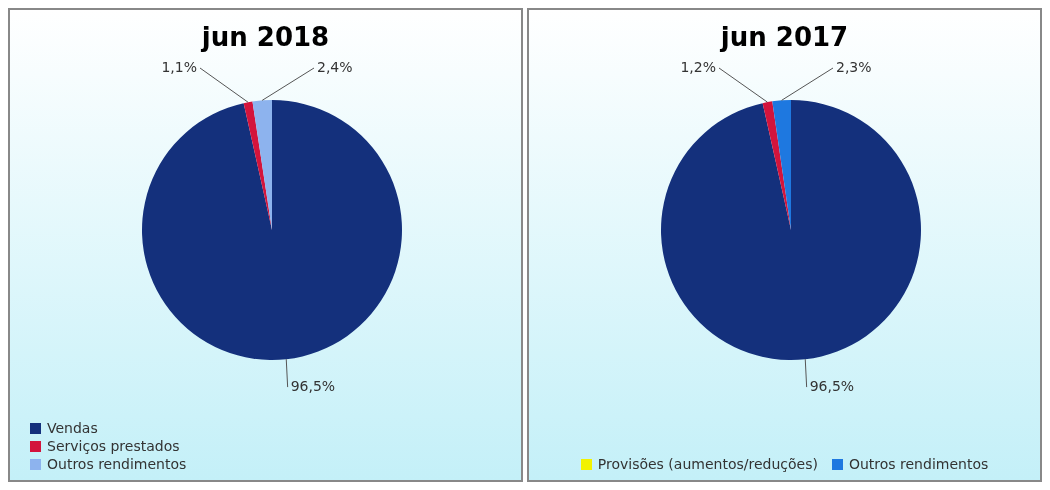  Describe the element at coordinates (707, 464) in the screenshot. I see `legend-label: Provisões (aumentos/reduções)` at that location.